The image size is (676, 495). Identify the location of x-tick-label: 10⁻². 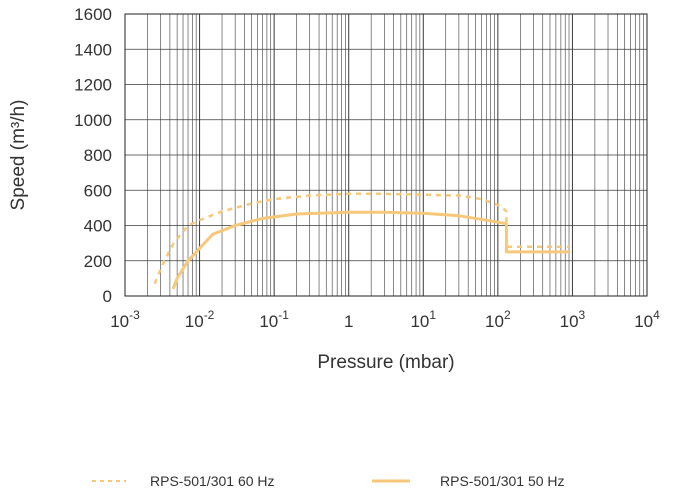
(200, 319).